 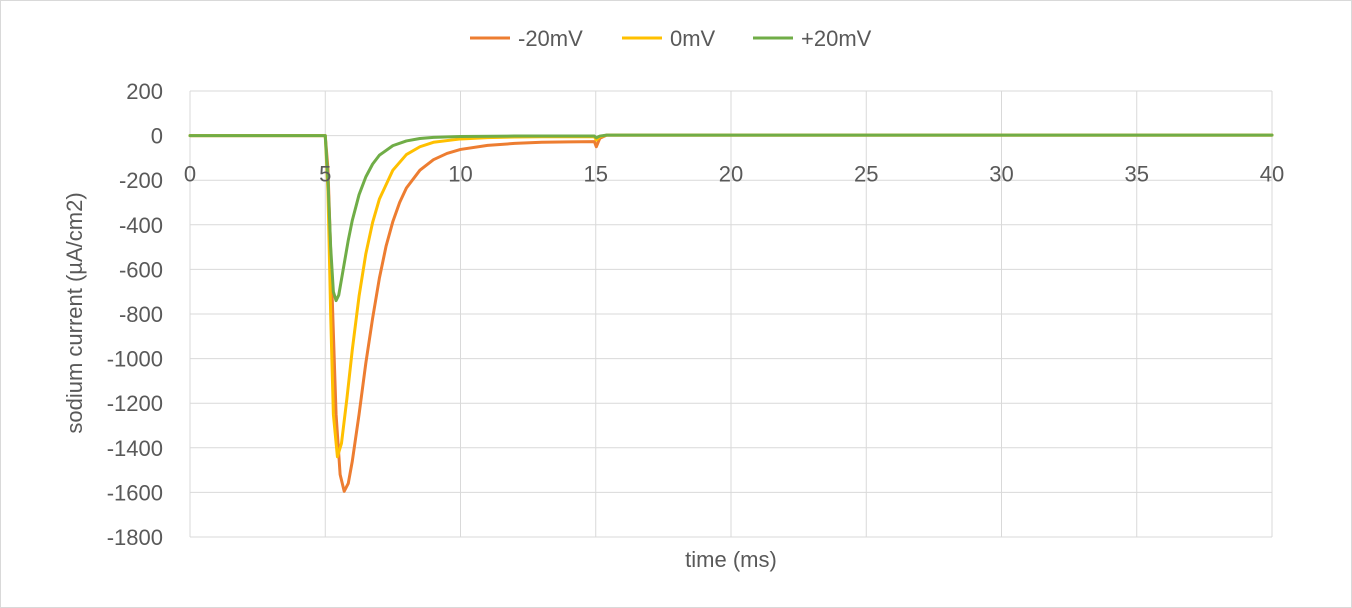 What do you see at coordinates (190, 174) in the screenshot?
I see `x-tick-label: 0` at bounding box center [190, 174].